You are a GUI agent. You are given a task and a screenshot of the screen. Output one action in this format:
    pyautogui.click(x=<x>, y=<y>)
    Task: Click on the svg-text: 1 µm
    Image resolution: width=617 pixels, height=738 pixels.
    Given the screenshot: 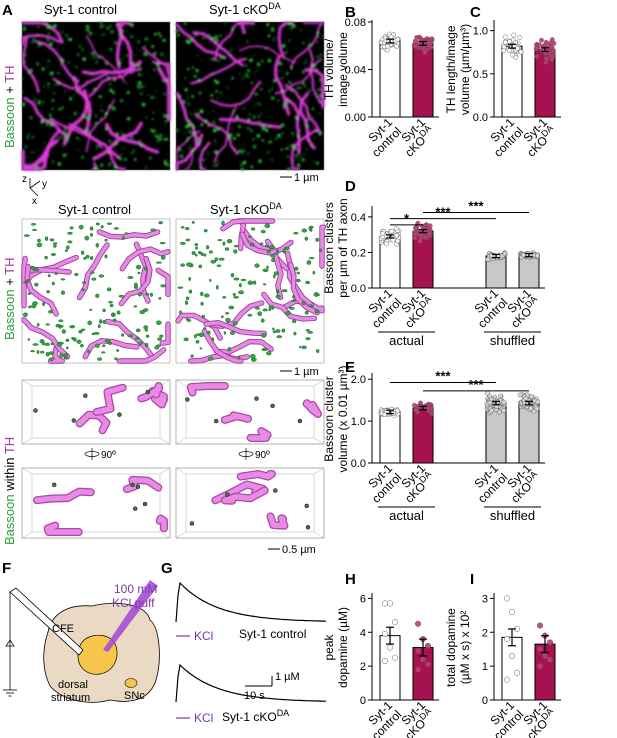 What is the action you would take?
    pyautogui.click(x=306, y=372)
    